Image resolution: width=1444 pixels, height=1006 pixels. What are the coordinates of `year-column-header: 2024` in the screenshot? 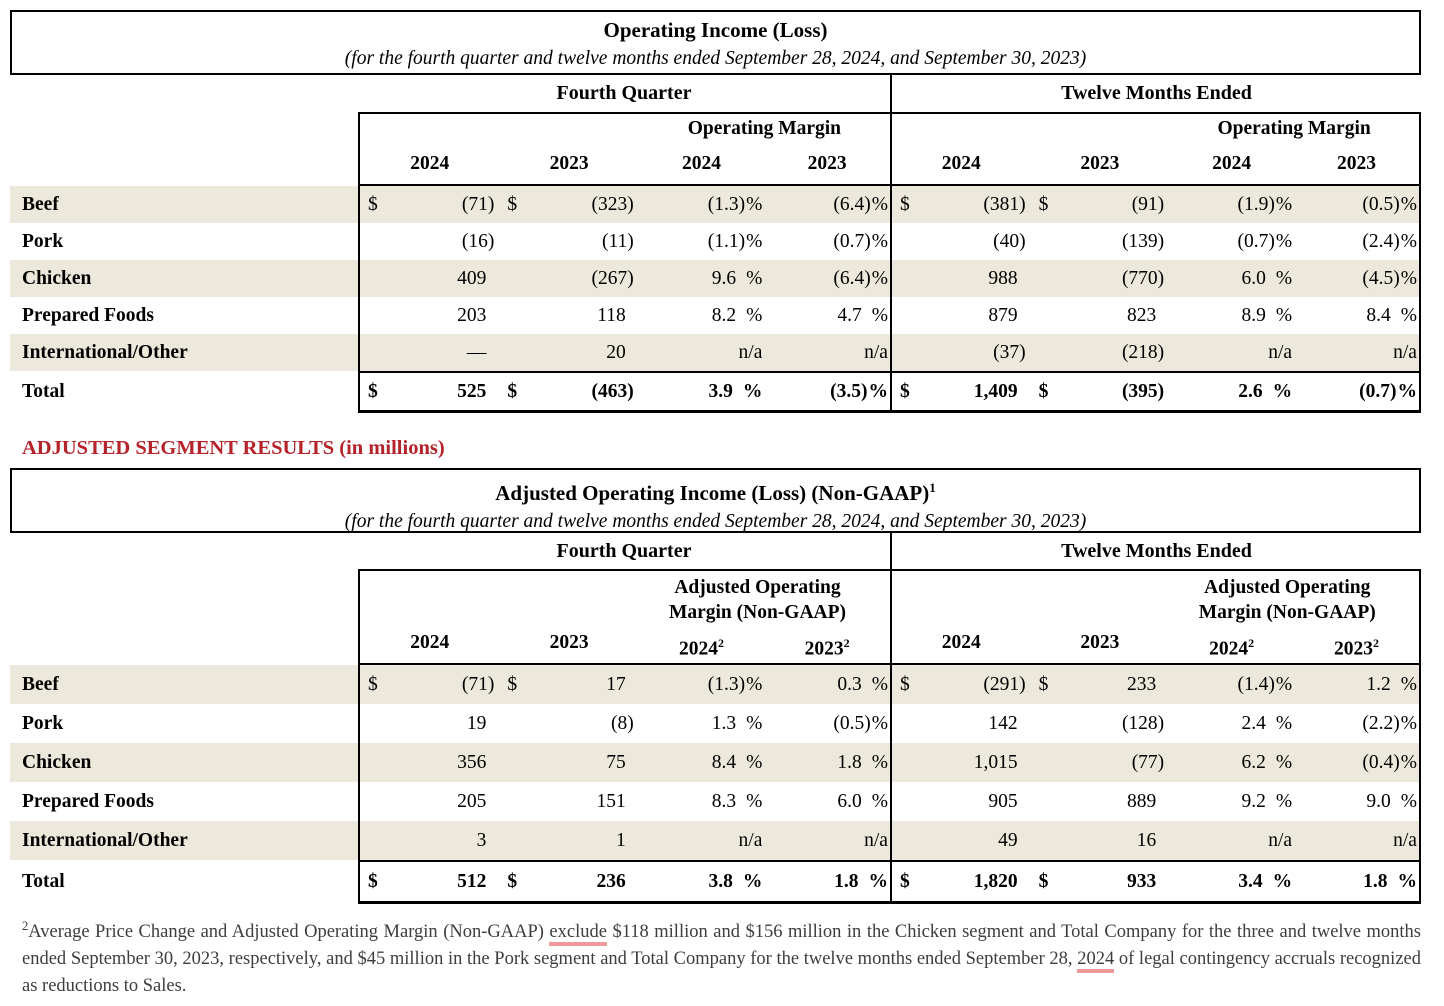 It's located at (702, 163).